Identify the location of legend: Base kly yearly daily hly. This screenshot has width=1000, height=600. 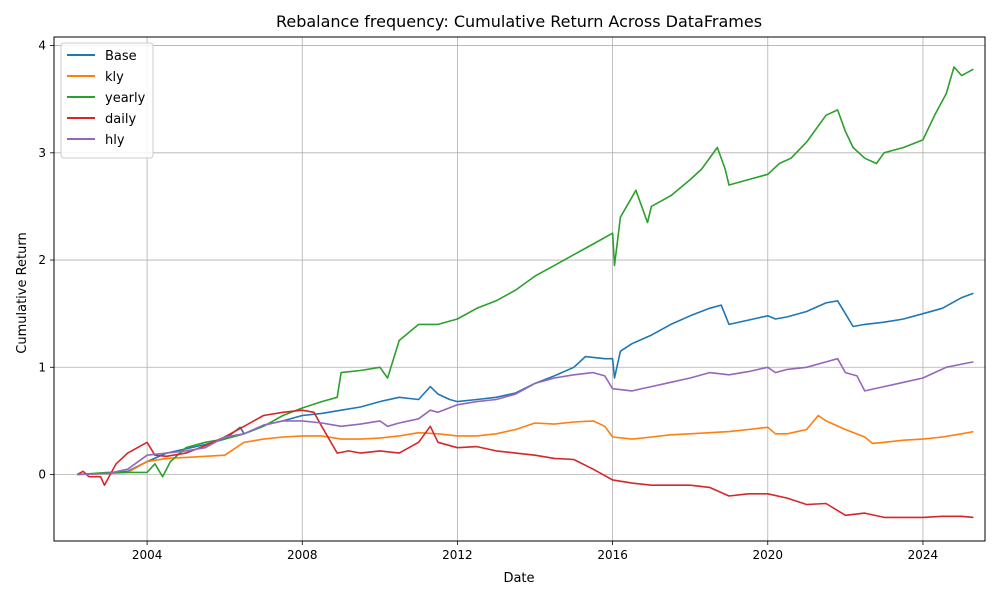
(107, 100).